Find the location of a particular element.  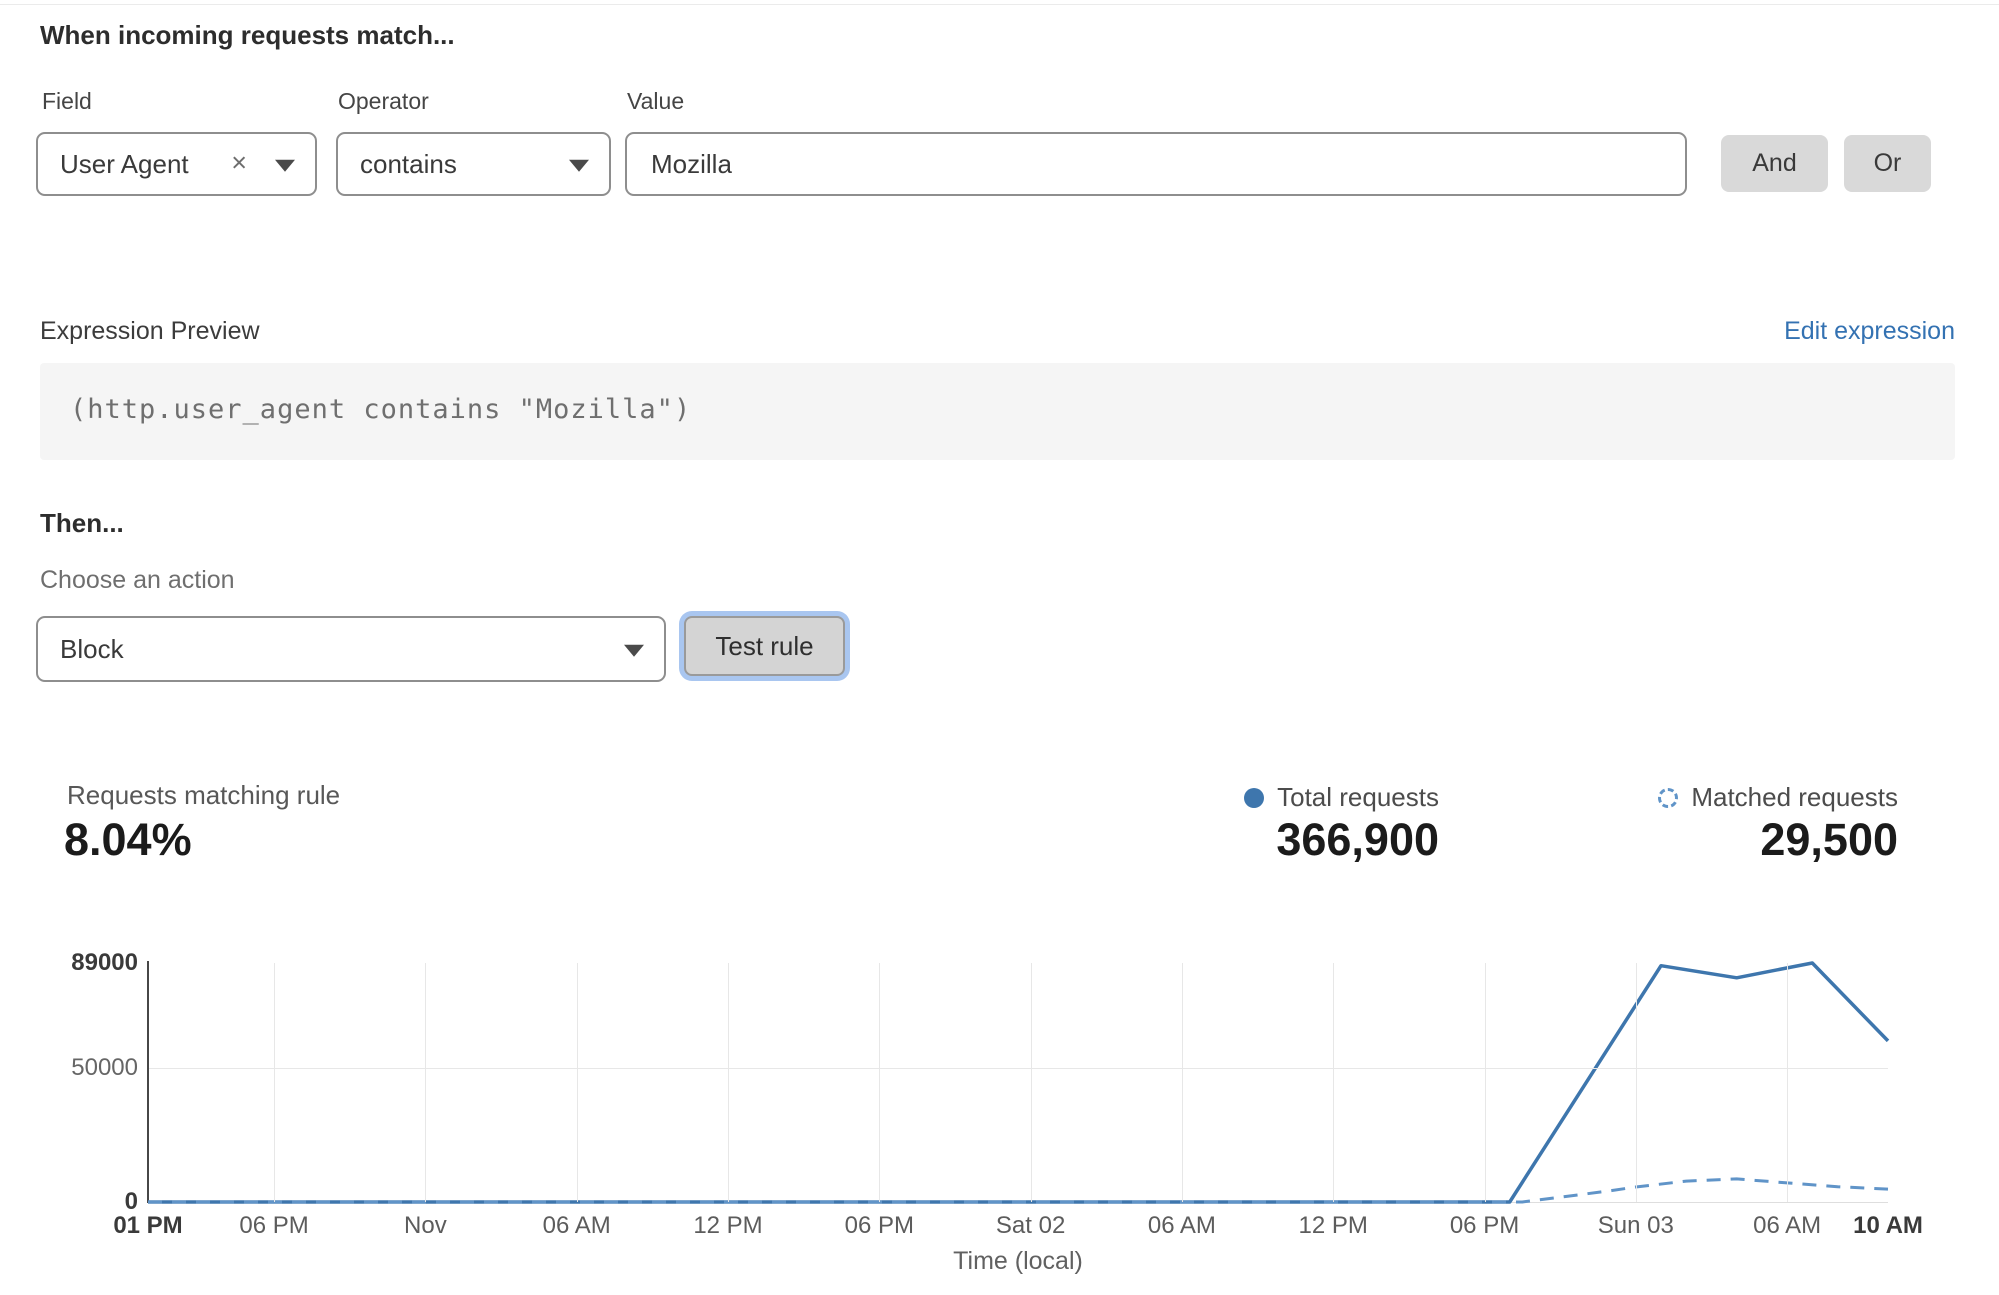

edit-expression-link: Edit expression is located at coordinates (1869, 331).